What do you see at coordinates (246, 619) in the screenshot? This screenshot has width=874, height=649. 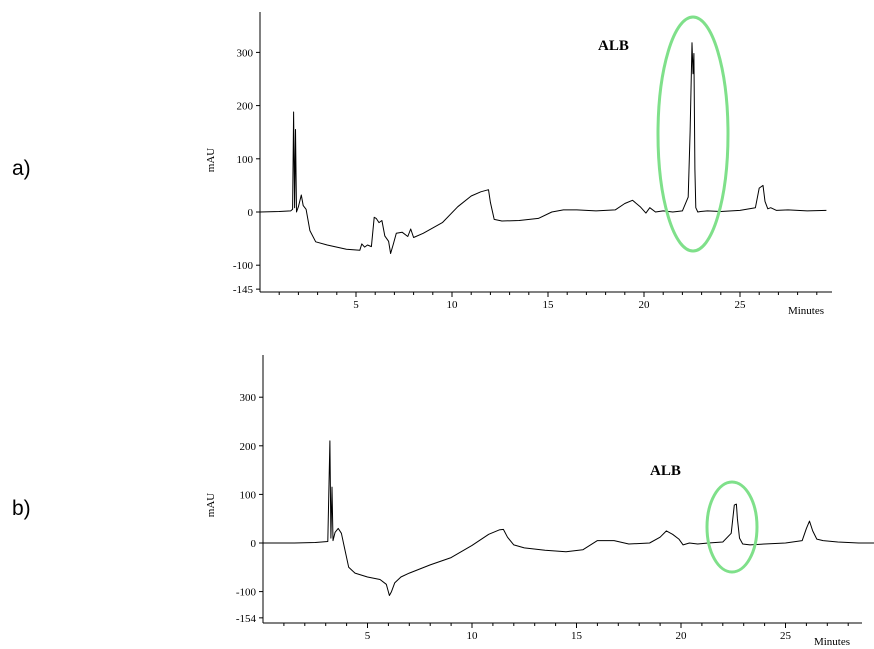 I see `y-tick-label: -154` at bounding box center [246, 619].